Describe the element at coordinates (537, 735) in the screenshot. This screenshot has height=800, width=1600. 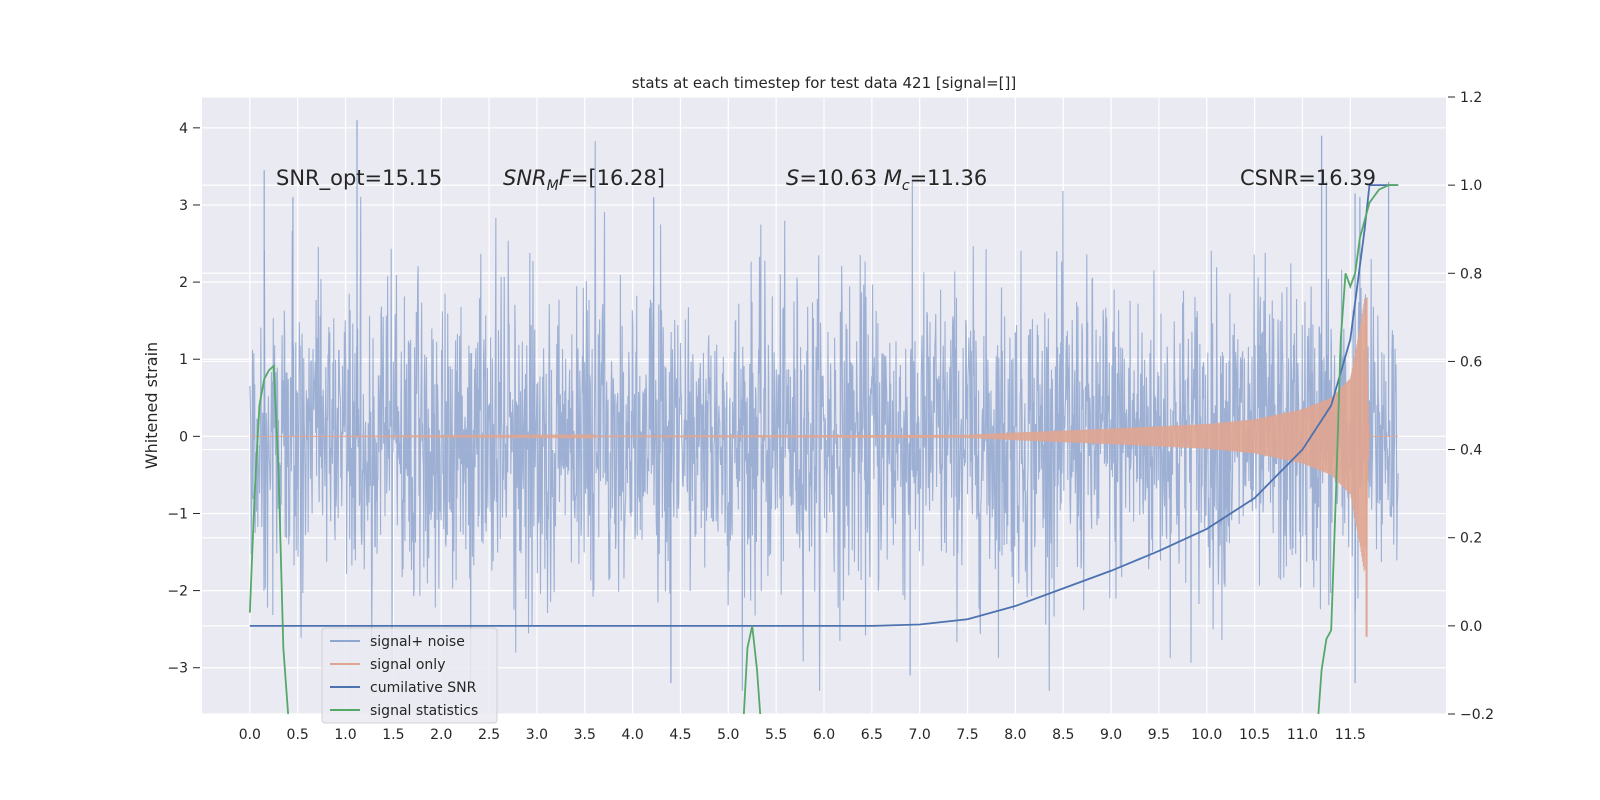
I see `x-tick-label: 3.0` at that location.